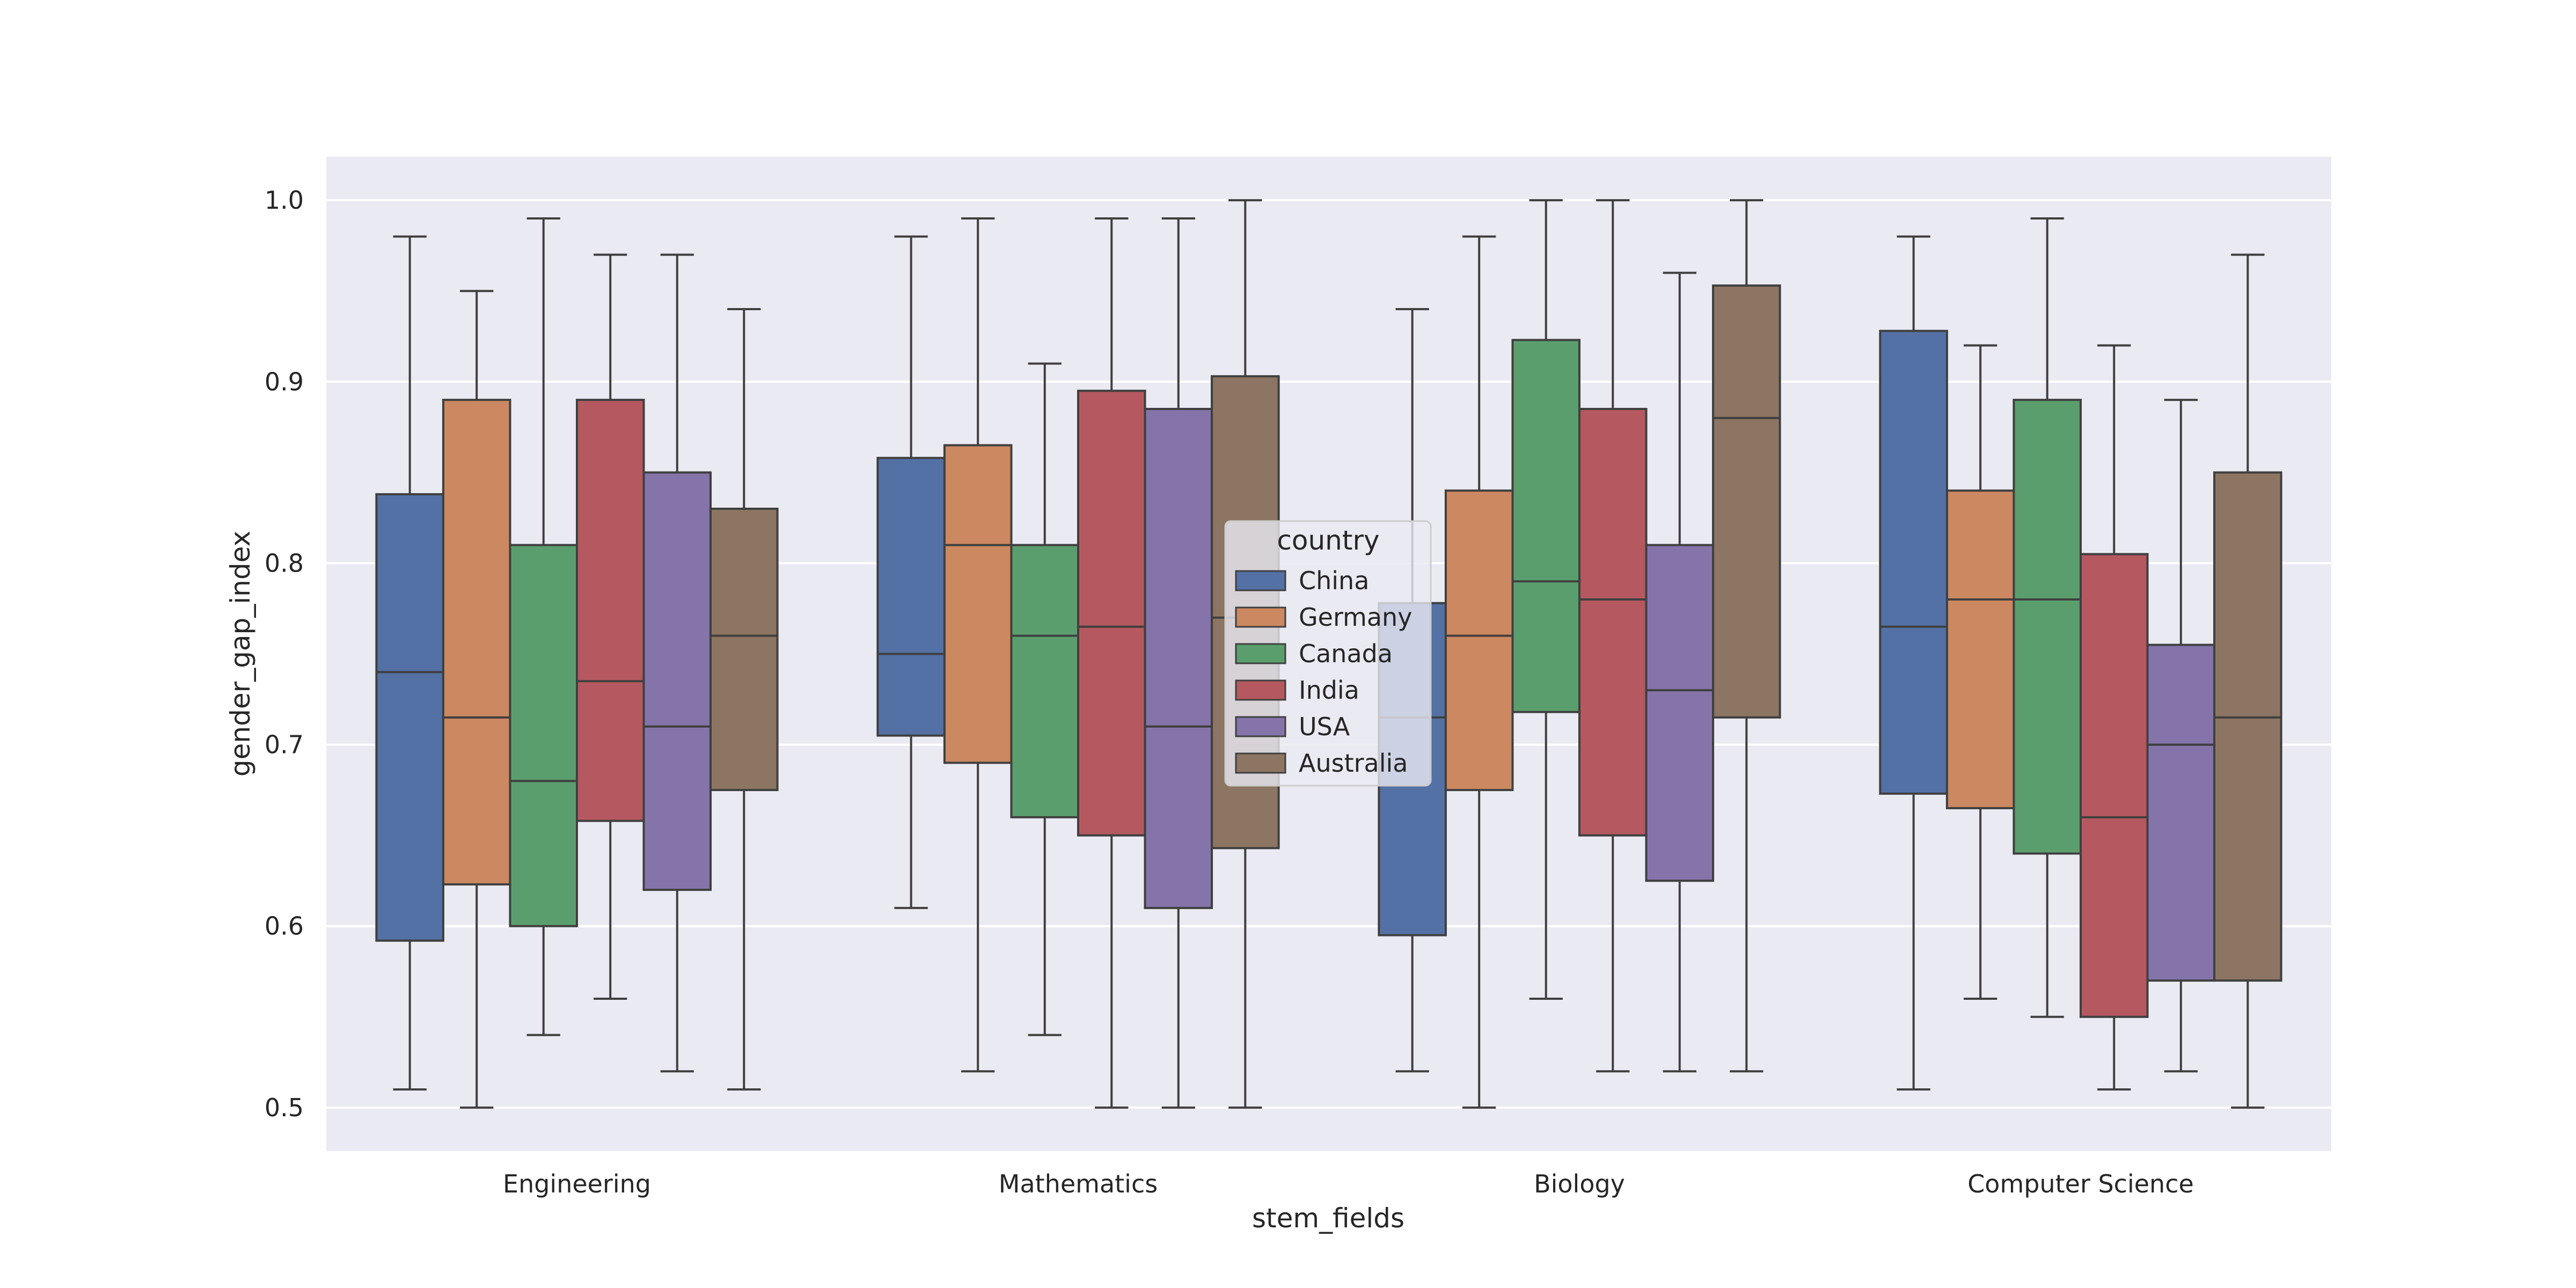 This screenshot has width=2576, height=1288. Describe the element at coordinates (577, 1183) in the screenshot. I see `x-tick-label: Engineering` at that location.